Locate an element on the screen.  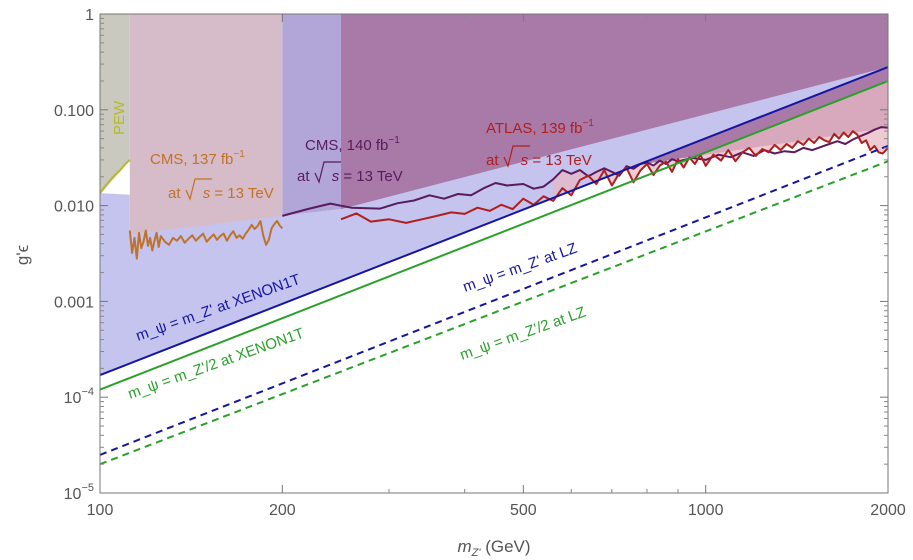
atlas-label: ATLAS, 139 fb−1 is located at coordinates (540, 127).